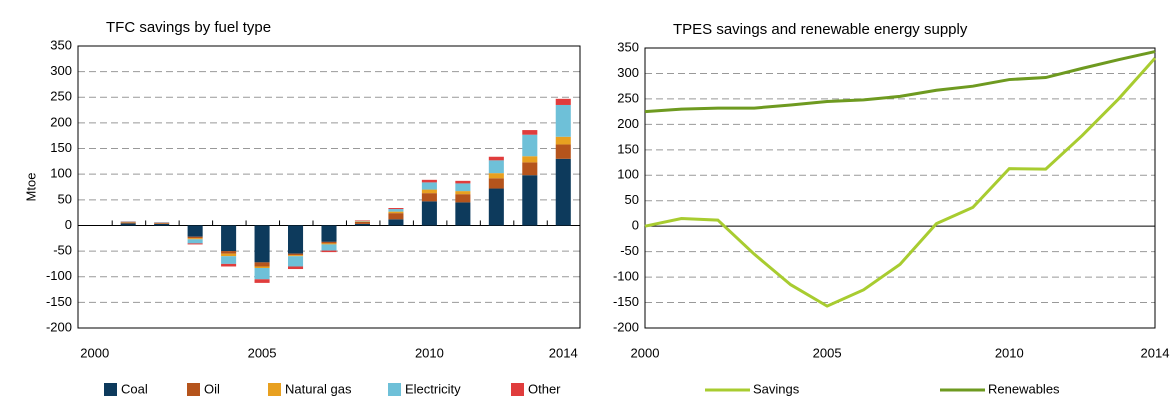 This screenshot has height=404, width=1173. Describe the element at coordinates (318, 388) in the screenshot. I see `legend-label: Natural gas` at that location.